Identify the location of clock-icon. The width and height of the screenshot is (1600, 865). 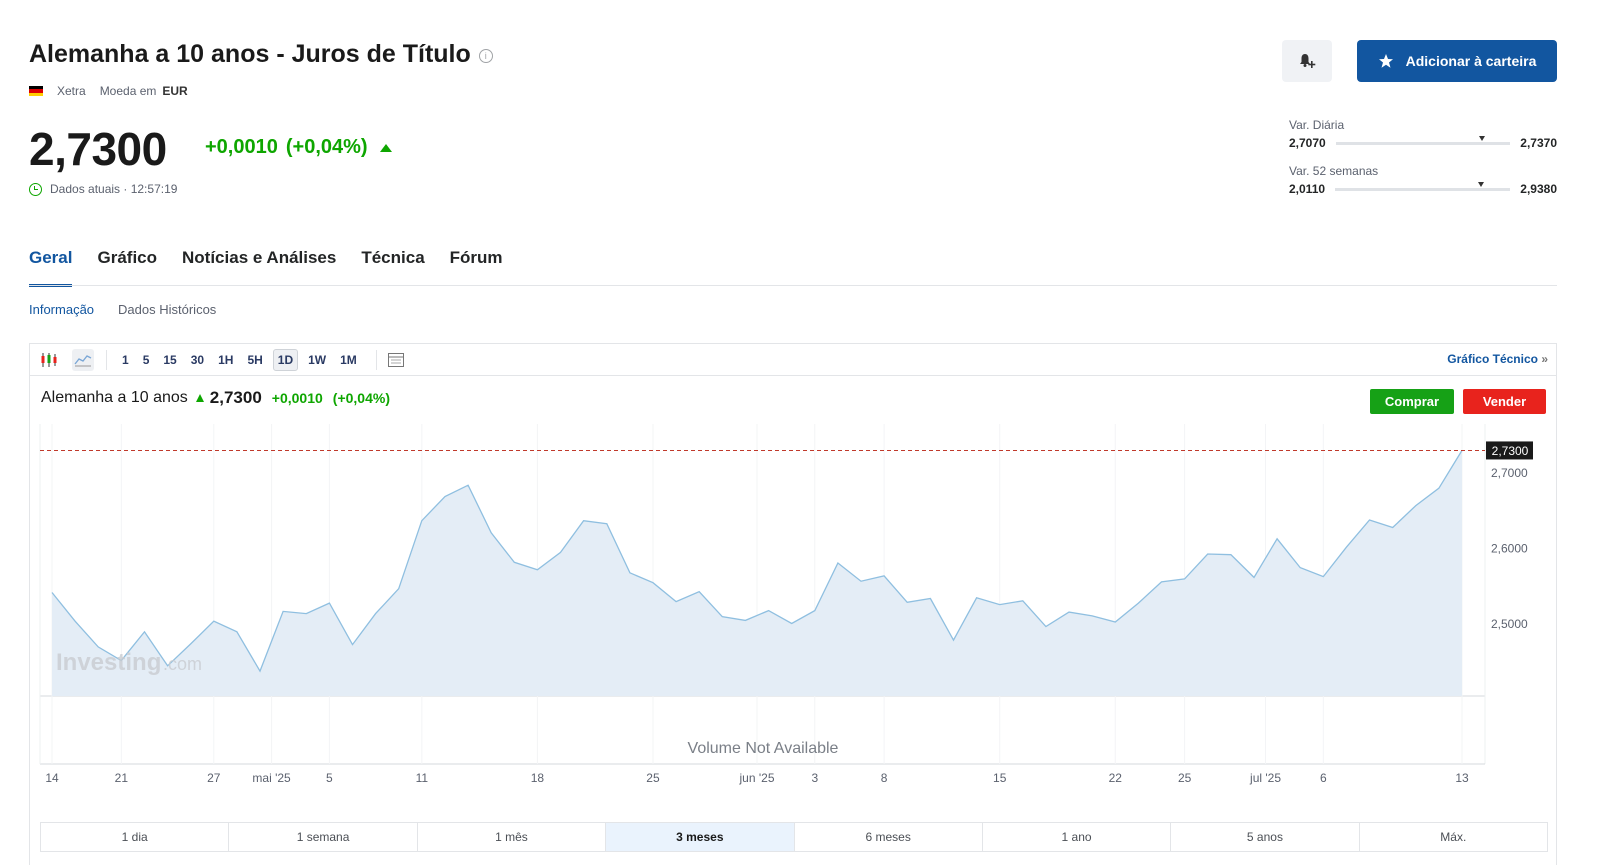
(35, 189).